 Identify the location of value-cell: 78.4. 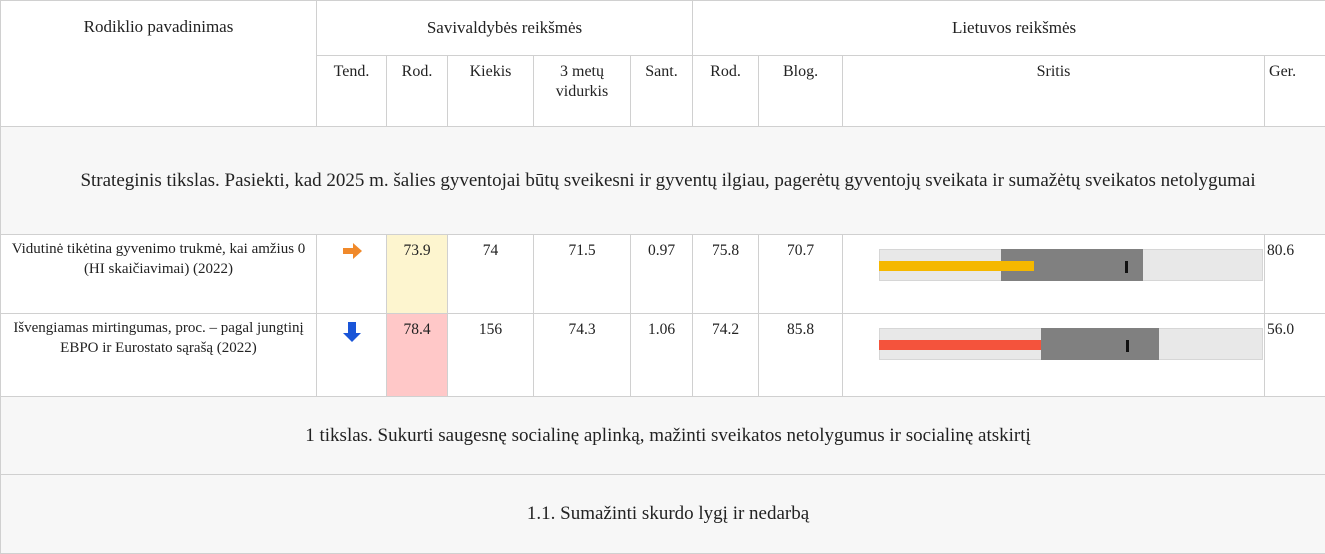
(417, 355).